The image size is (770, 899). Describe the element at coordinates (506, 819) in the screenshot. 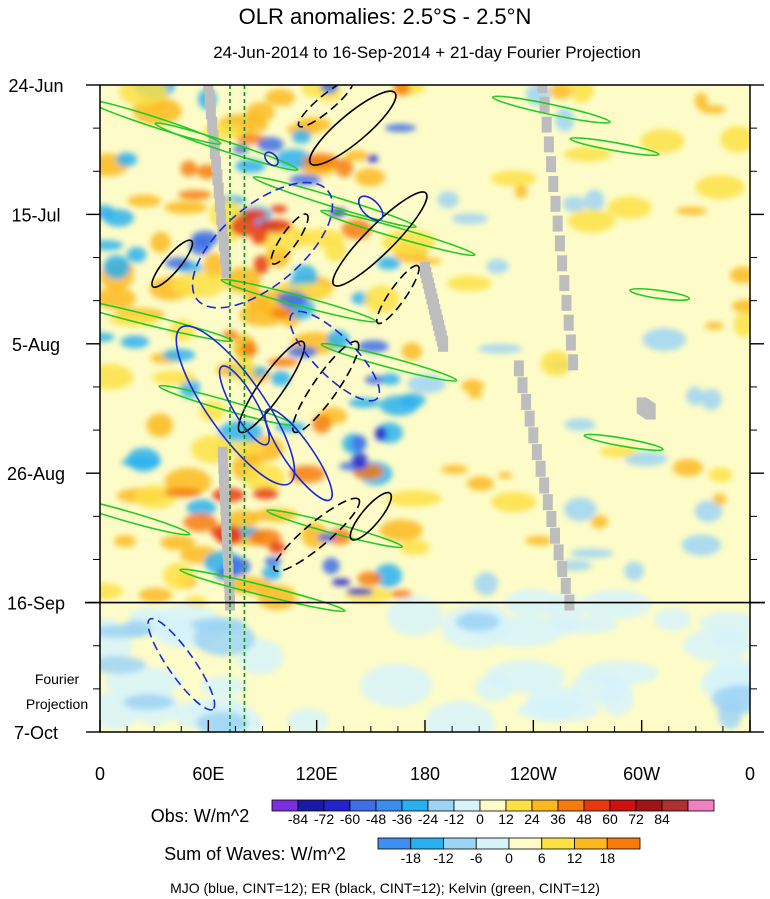

I see `obs-colorbar-level-8: 12` at that location.